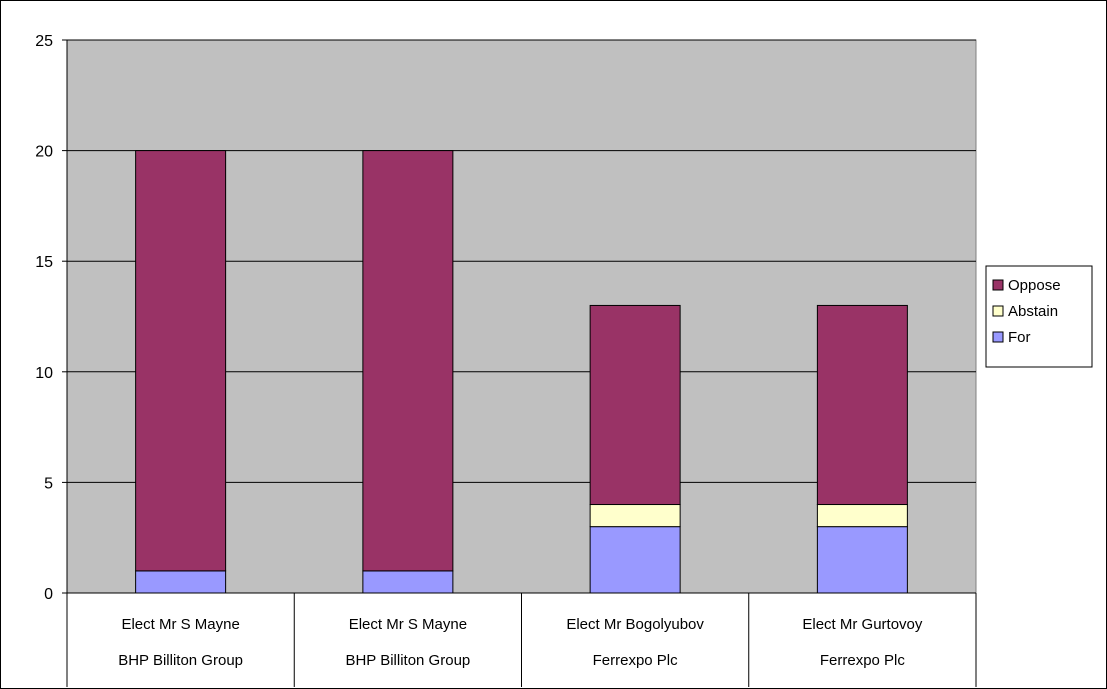  I want to click on category-label: Elect Mr Bogolyubov, so click(635, 624).